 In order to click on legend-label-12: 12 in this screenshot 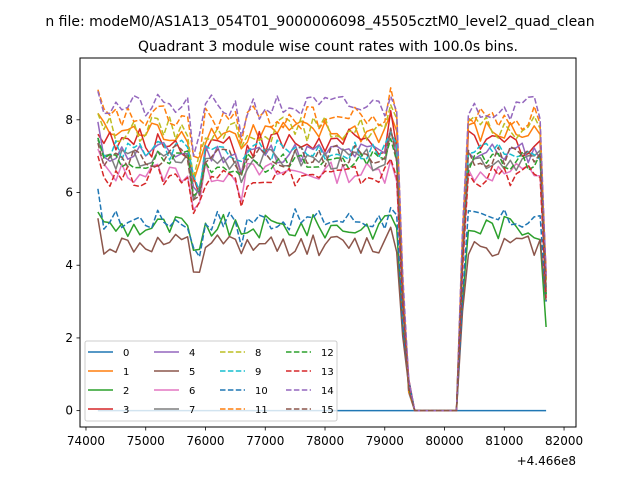, I will do `click(327, 353)`.